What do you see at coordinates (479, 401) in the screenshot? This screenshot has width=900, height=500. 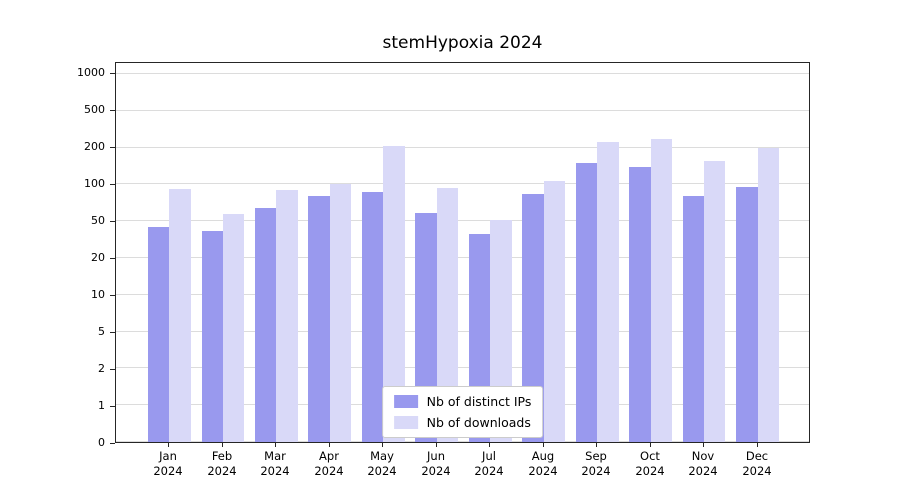 I see `legend-label-distinct-ips: Nb of distinct IPs` at bounding box center [479, 401].